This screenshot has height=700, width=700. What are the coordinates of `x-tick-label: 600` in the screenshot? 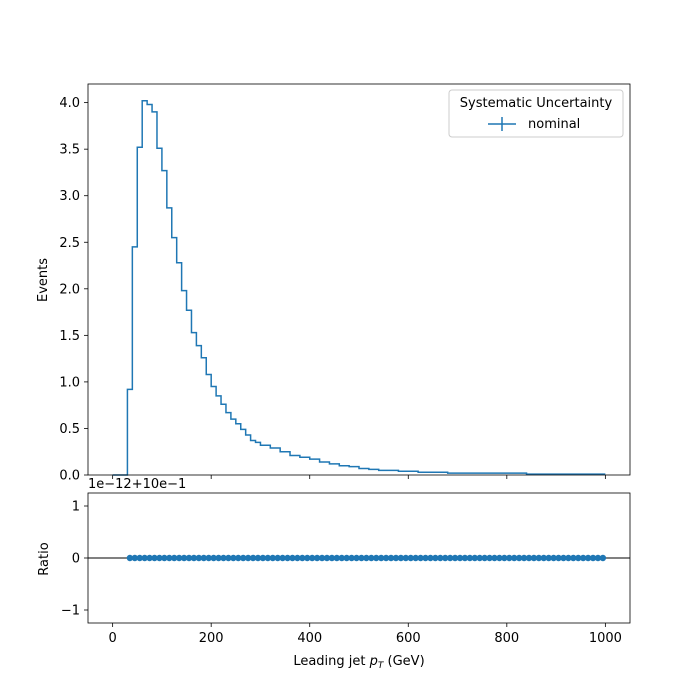 It's located at (408, 638).